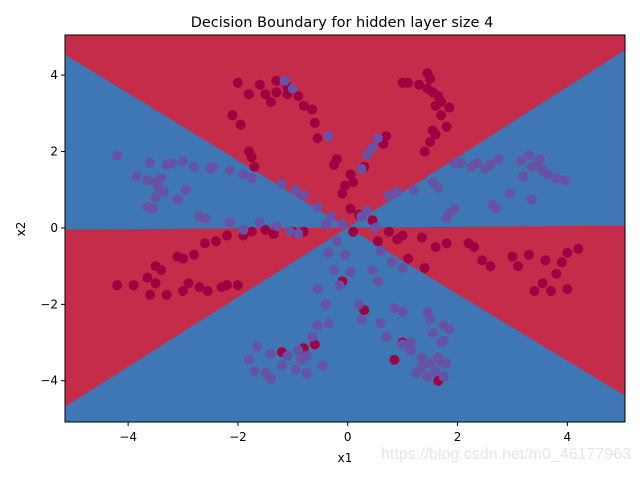  Describe the element at coordinates (458, 437) in the screenshot. I see `x-tick-label: 2` at that location.